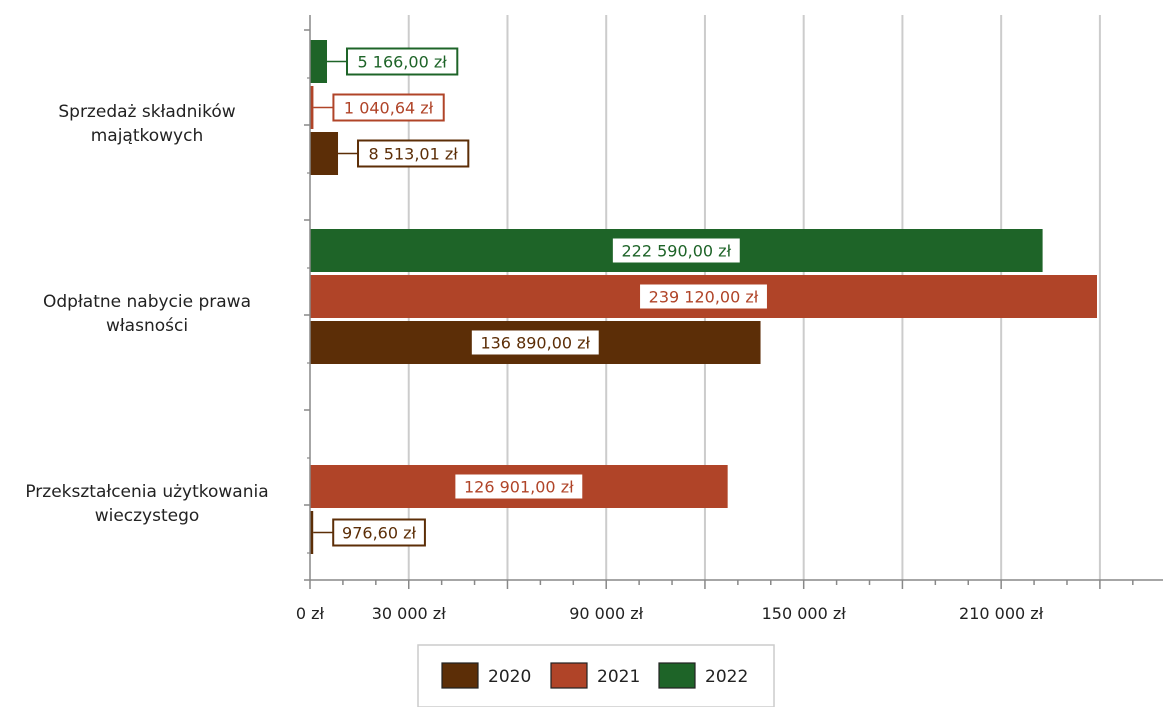  Describe the element at coordinates (618, 677) in the screenshot. I see `legend-label-2021: 2021` at that location.